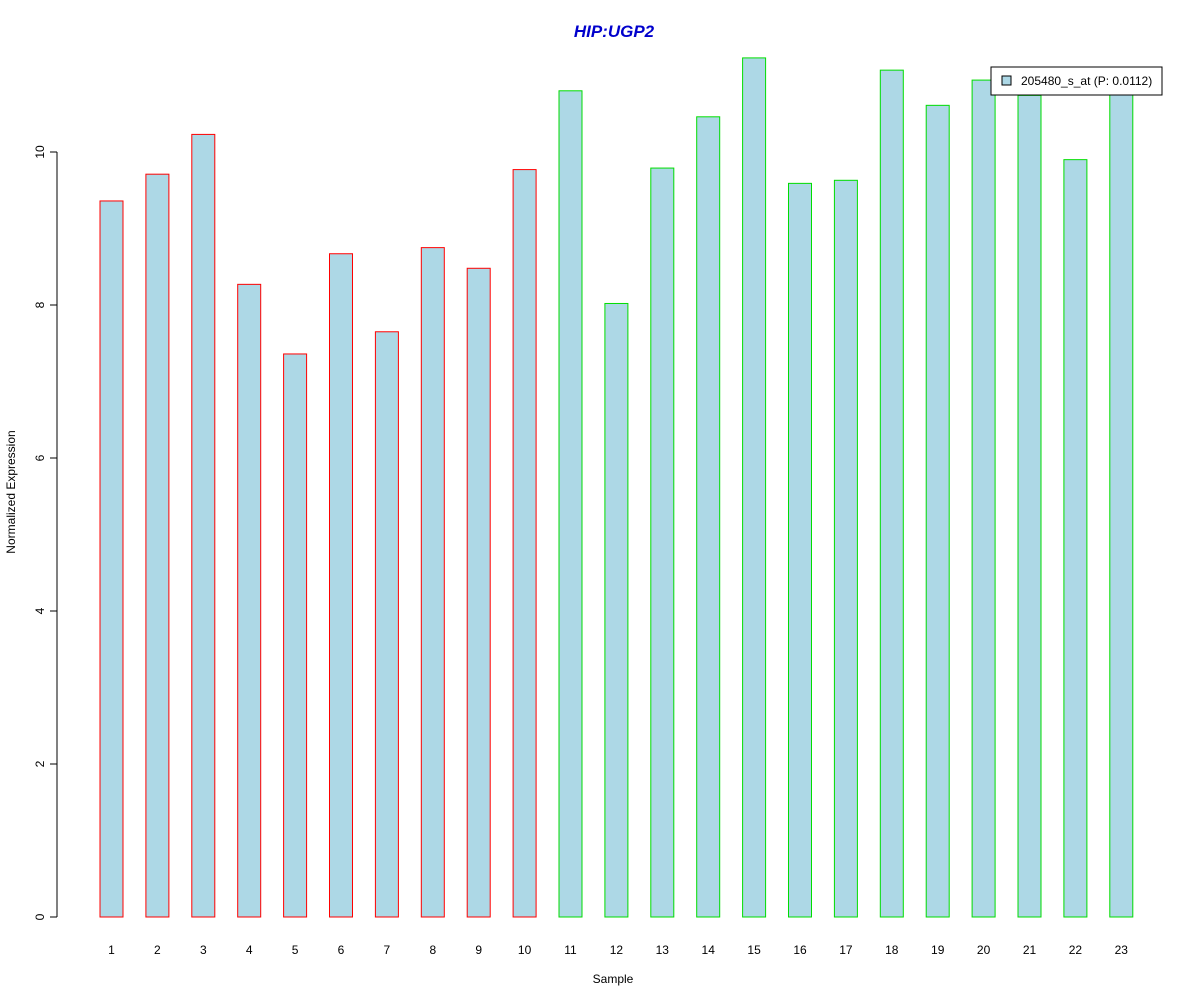  I want to click on y-tick-label: 8, so click(40, 304).